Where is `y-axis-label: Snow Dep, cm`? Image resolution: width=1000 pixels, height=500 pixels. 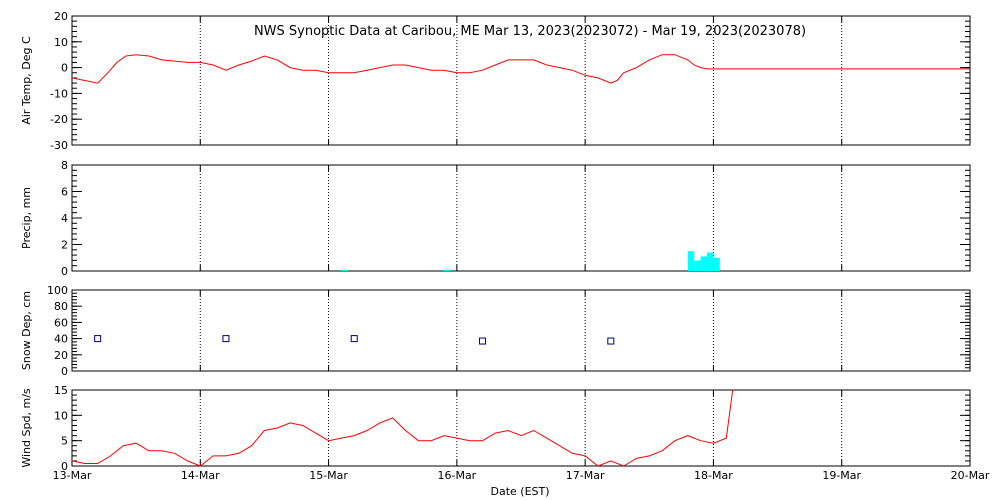
y-axis-label: Snow Dep, cm is located at coordinates (26, 330).